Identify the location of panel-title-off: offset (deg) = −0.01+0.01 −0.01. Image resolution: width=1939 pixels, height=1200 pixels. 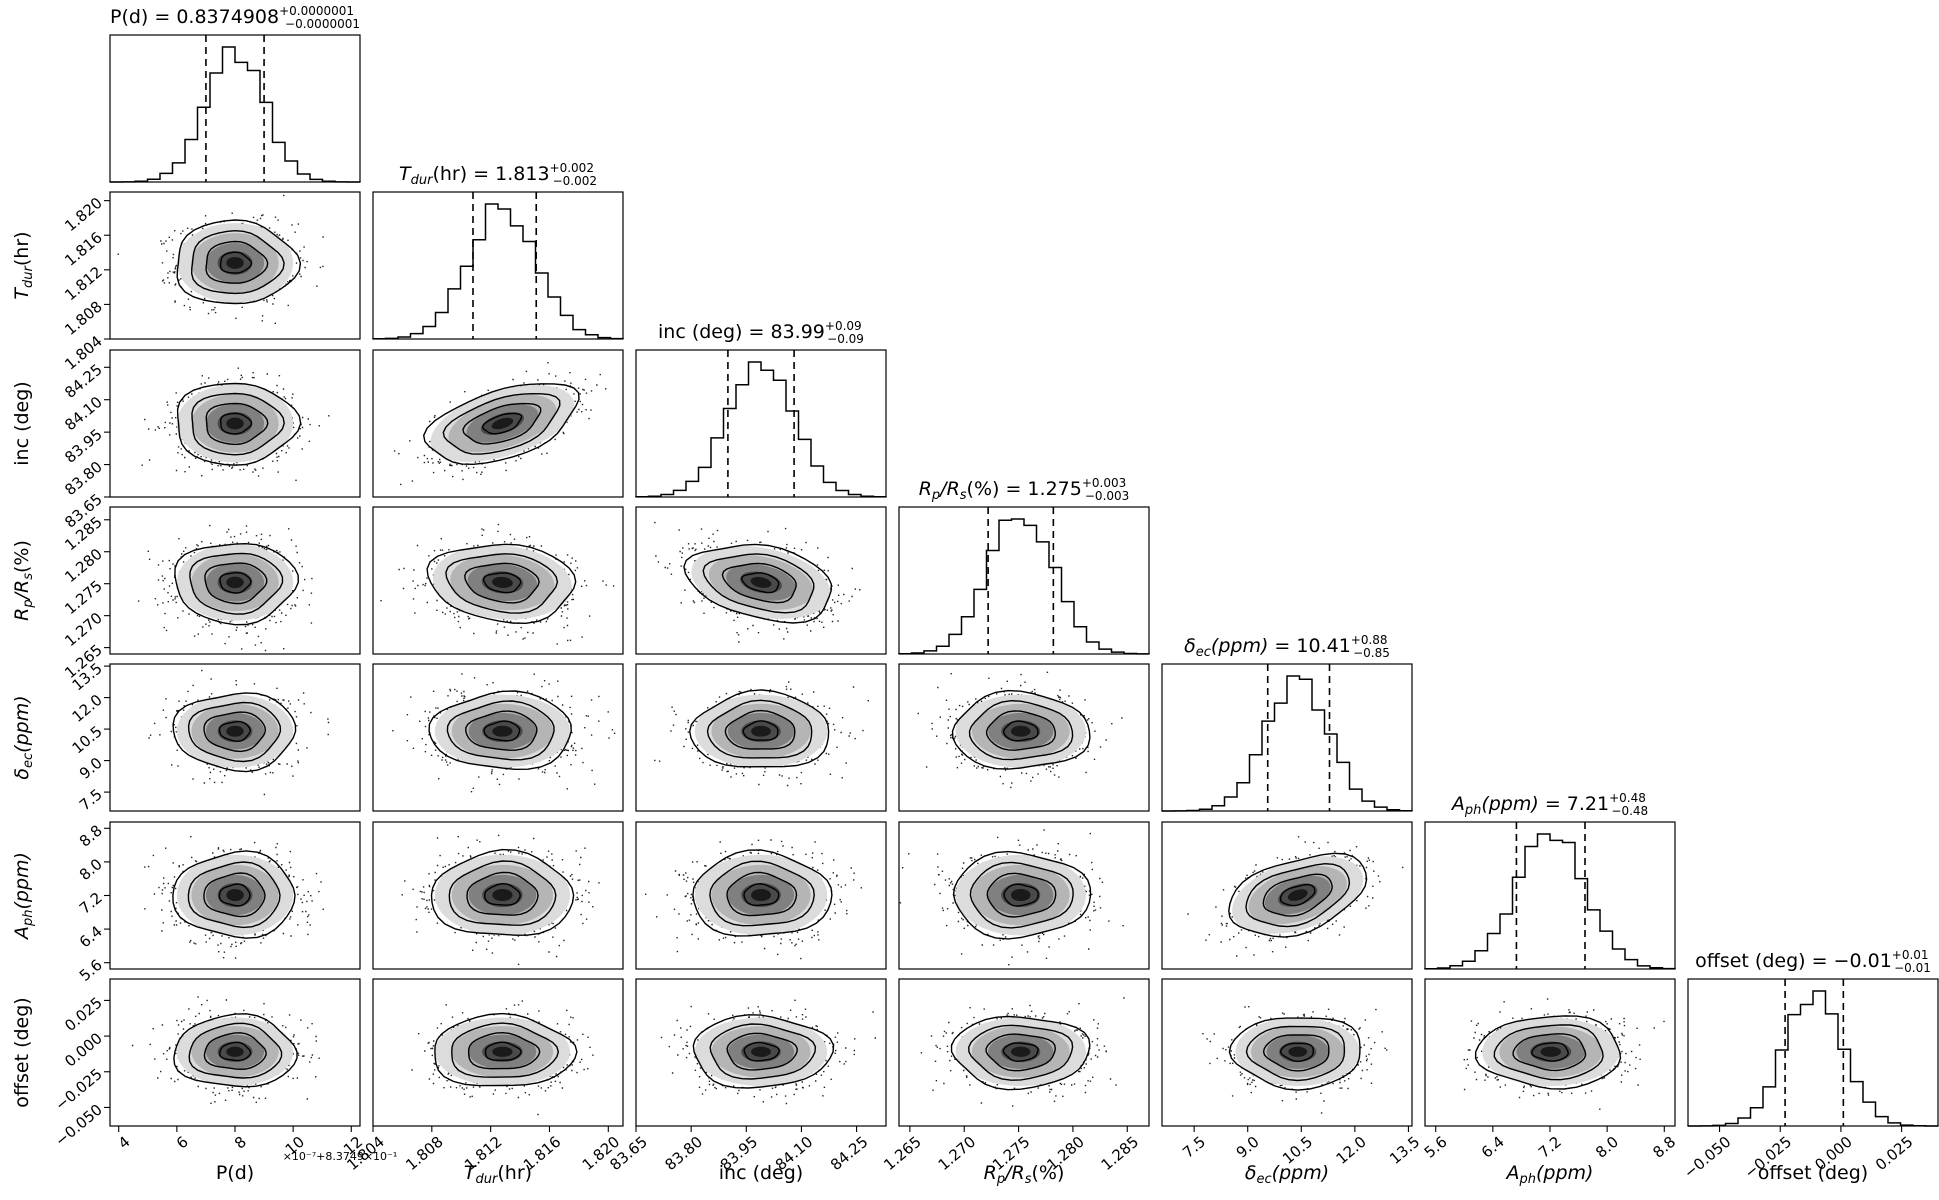
(1813, 961).